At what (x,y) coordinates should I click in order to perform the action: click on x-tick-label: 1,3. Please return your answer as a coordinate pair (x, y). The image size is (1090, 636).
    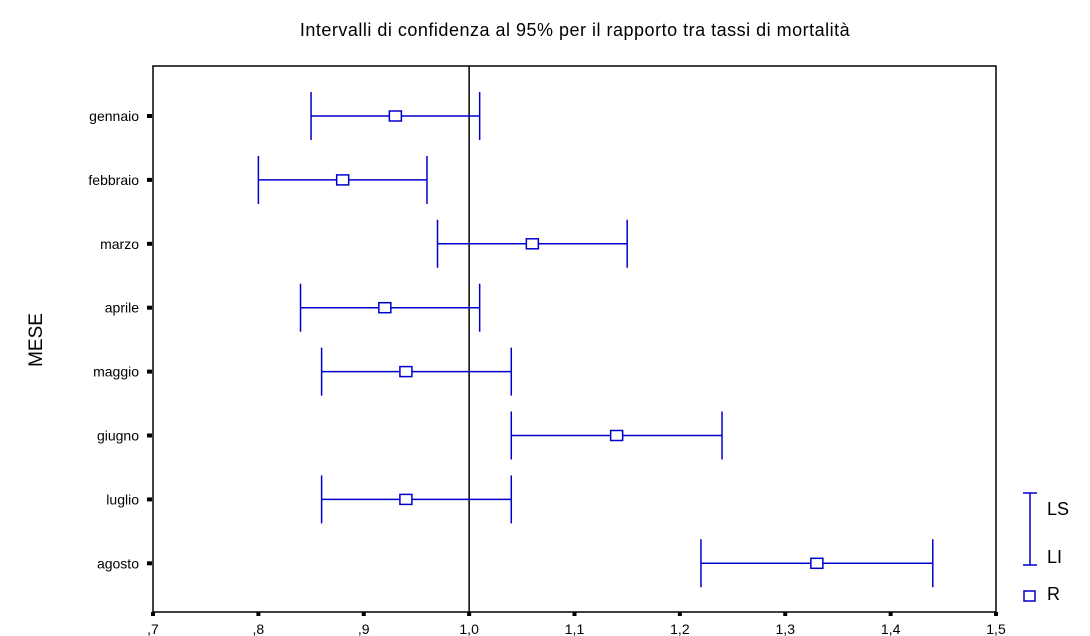
    Looking at the image, I should click on (786, 628).